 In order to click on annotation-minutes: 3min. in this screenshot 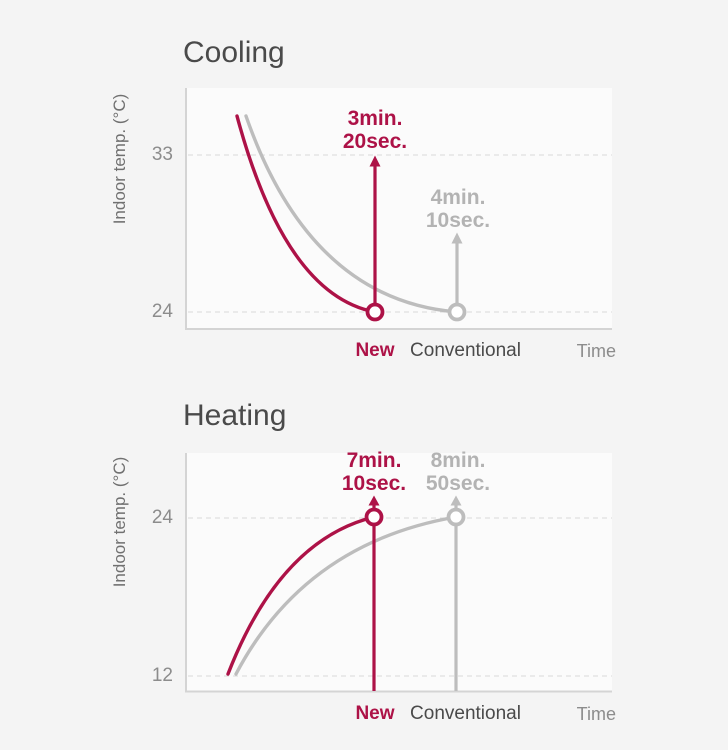, I will do `click(375, 118)`.